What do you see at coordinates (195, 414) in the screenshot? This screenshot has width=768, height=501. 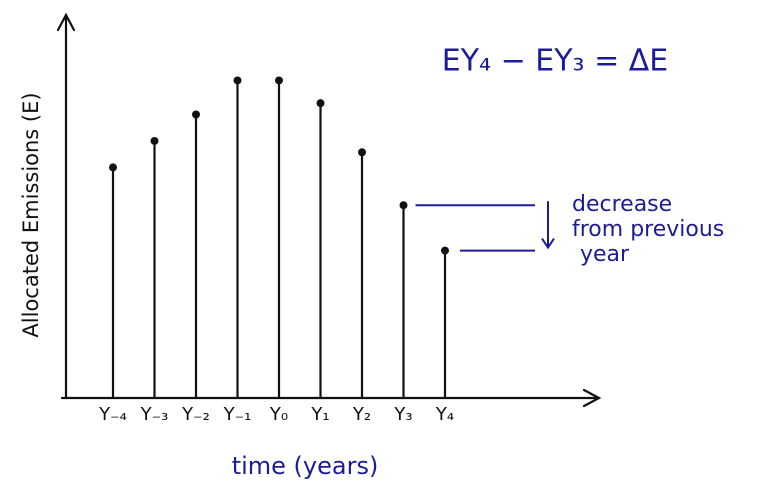 I see `x-tick-label: Y₋₂` at bounding box center [195, 414].